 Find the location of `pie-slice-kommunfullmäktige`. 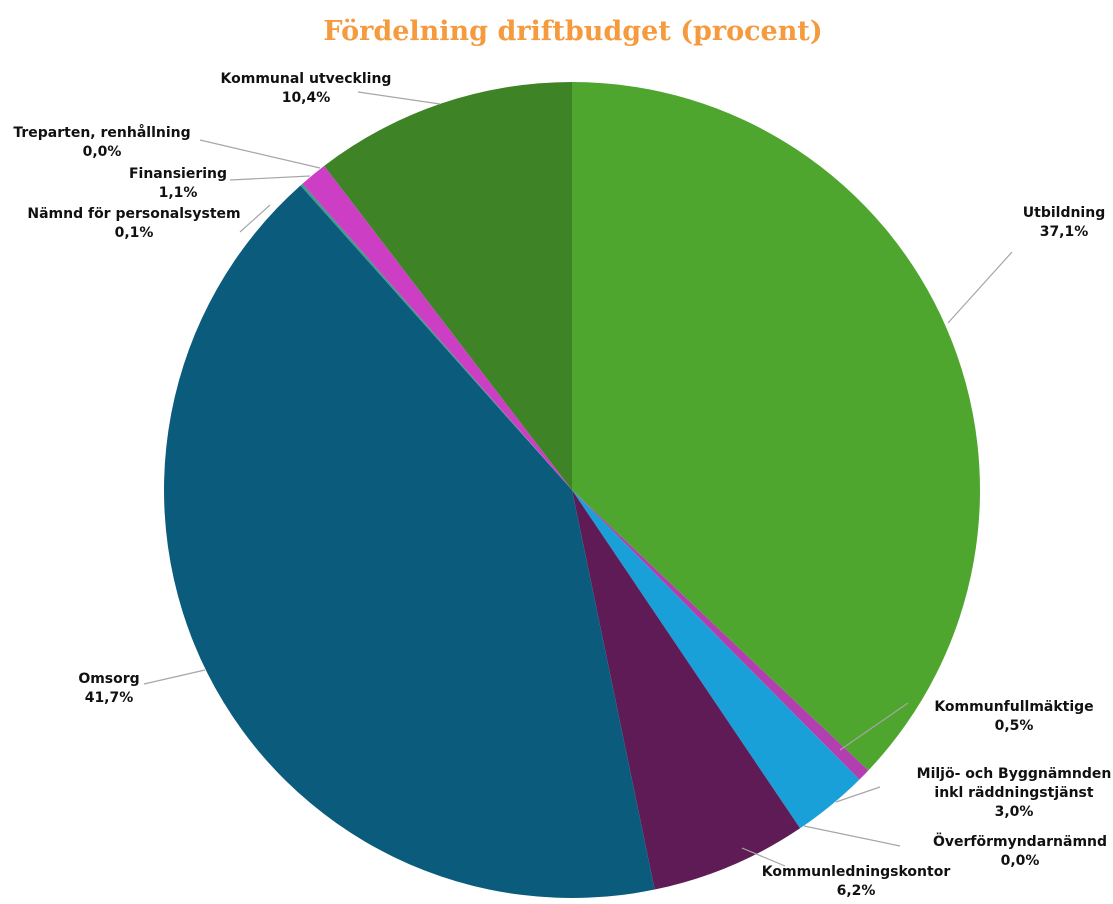

pie-slice-kommunfullmäktige is located at coordinates (720, 635).